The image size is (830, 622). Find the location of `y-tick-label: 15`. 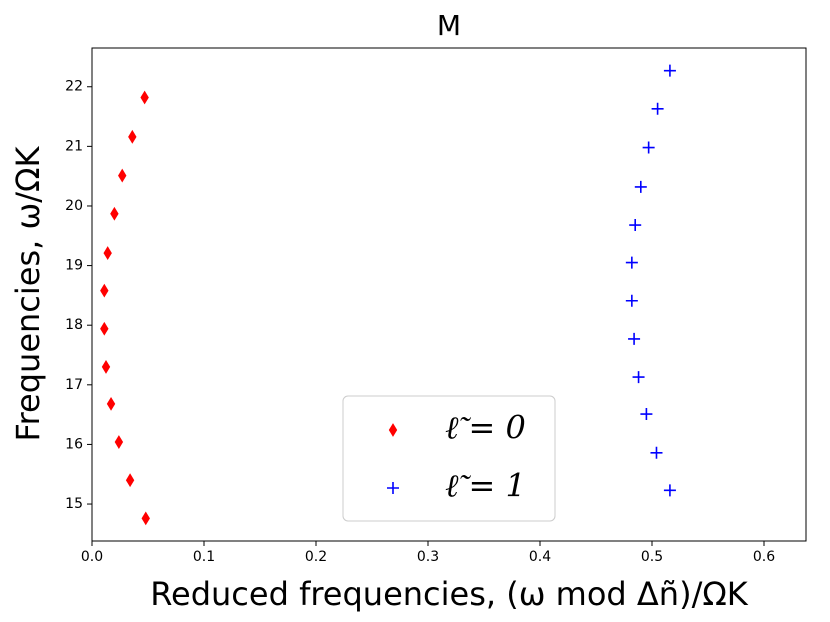

y-tick-label: 15 is located at coordinates (74, 504).